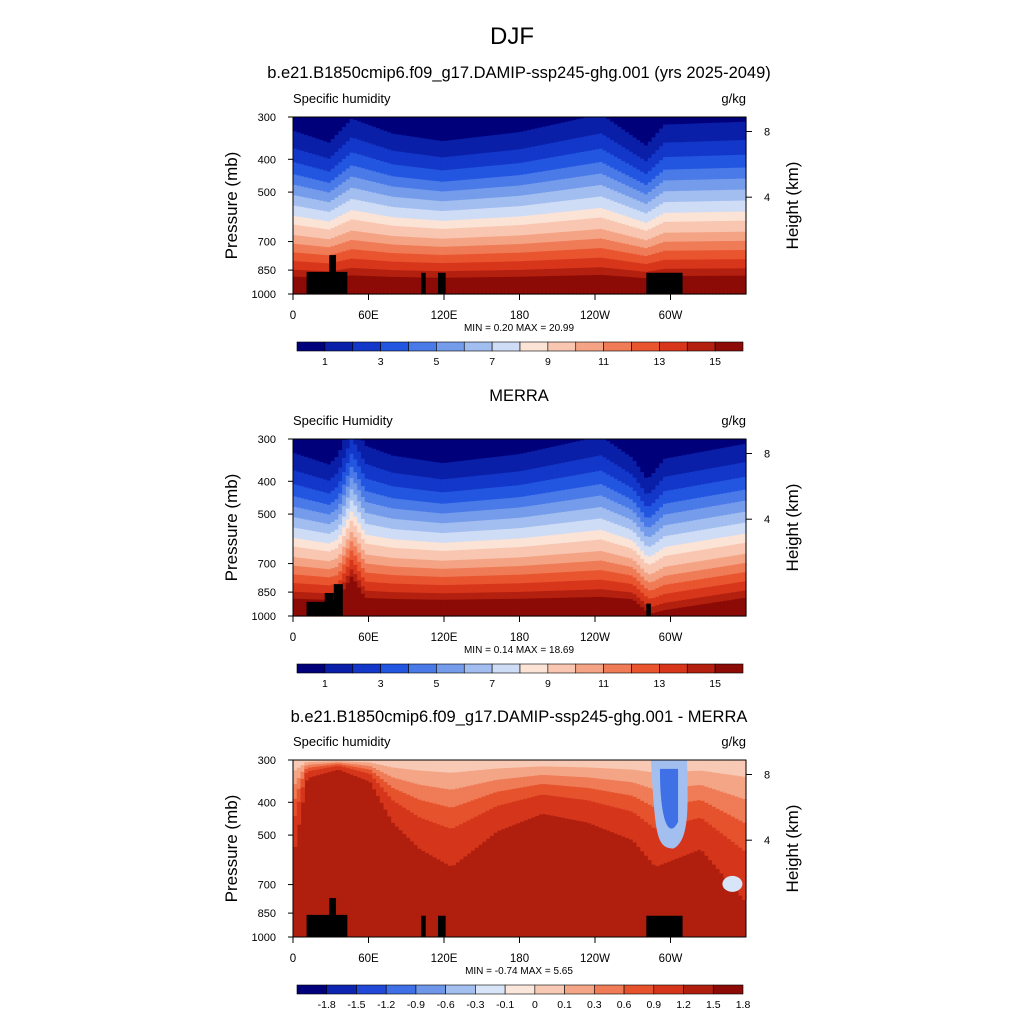 This screenshot has height=1024, width=1024. What do you see at coordinates (231, 849) in the screenshot?
I see `y-axis-title: Pressure (mb)` at bounding box center [231, 849].